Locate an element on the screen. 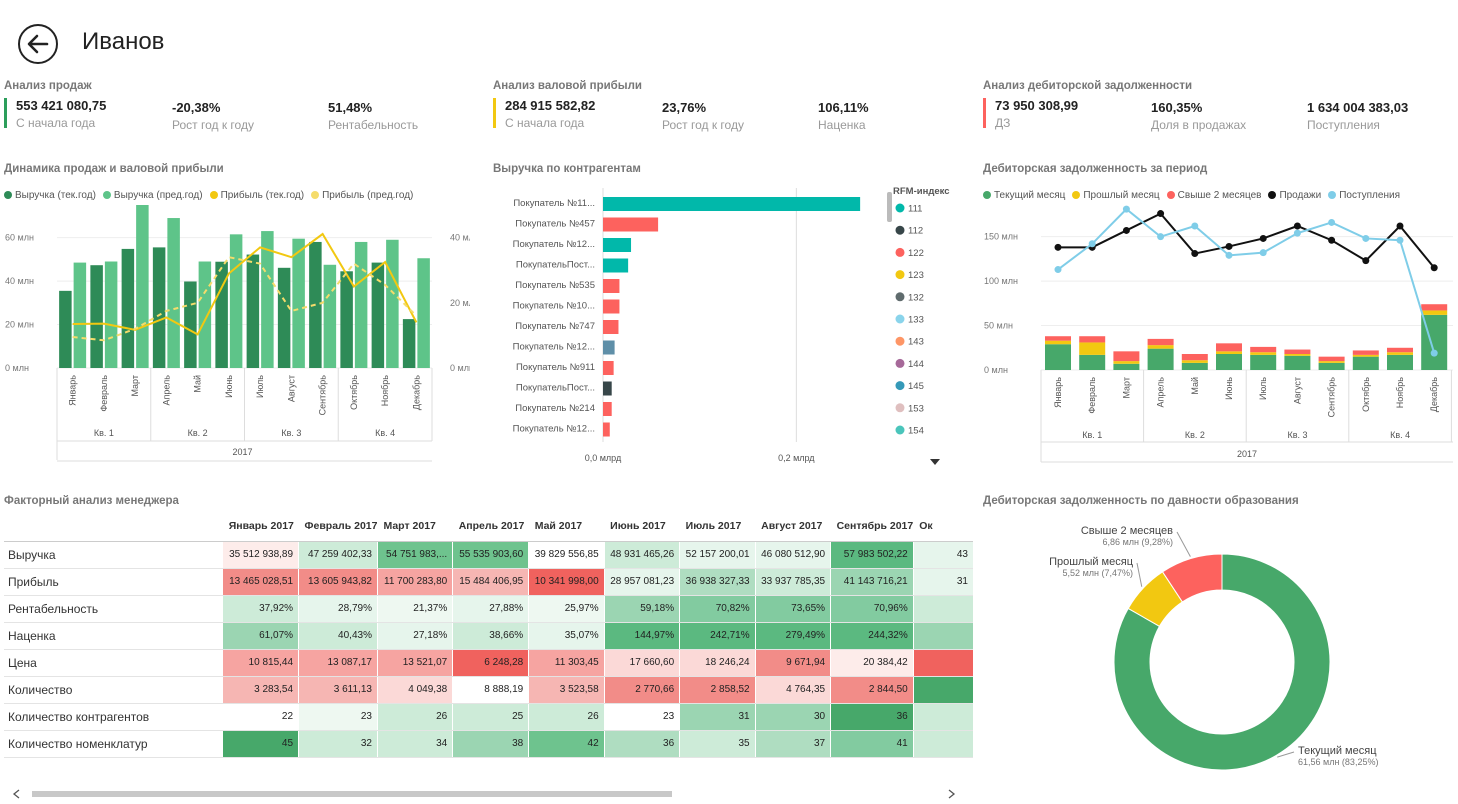 This screenshot has height=804, width=1458. matrix-cell: 34 is located at coordinates (414, 744).